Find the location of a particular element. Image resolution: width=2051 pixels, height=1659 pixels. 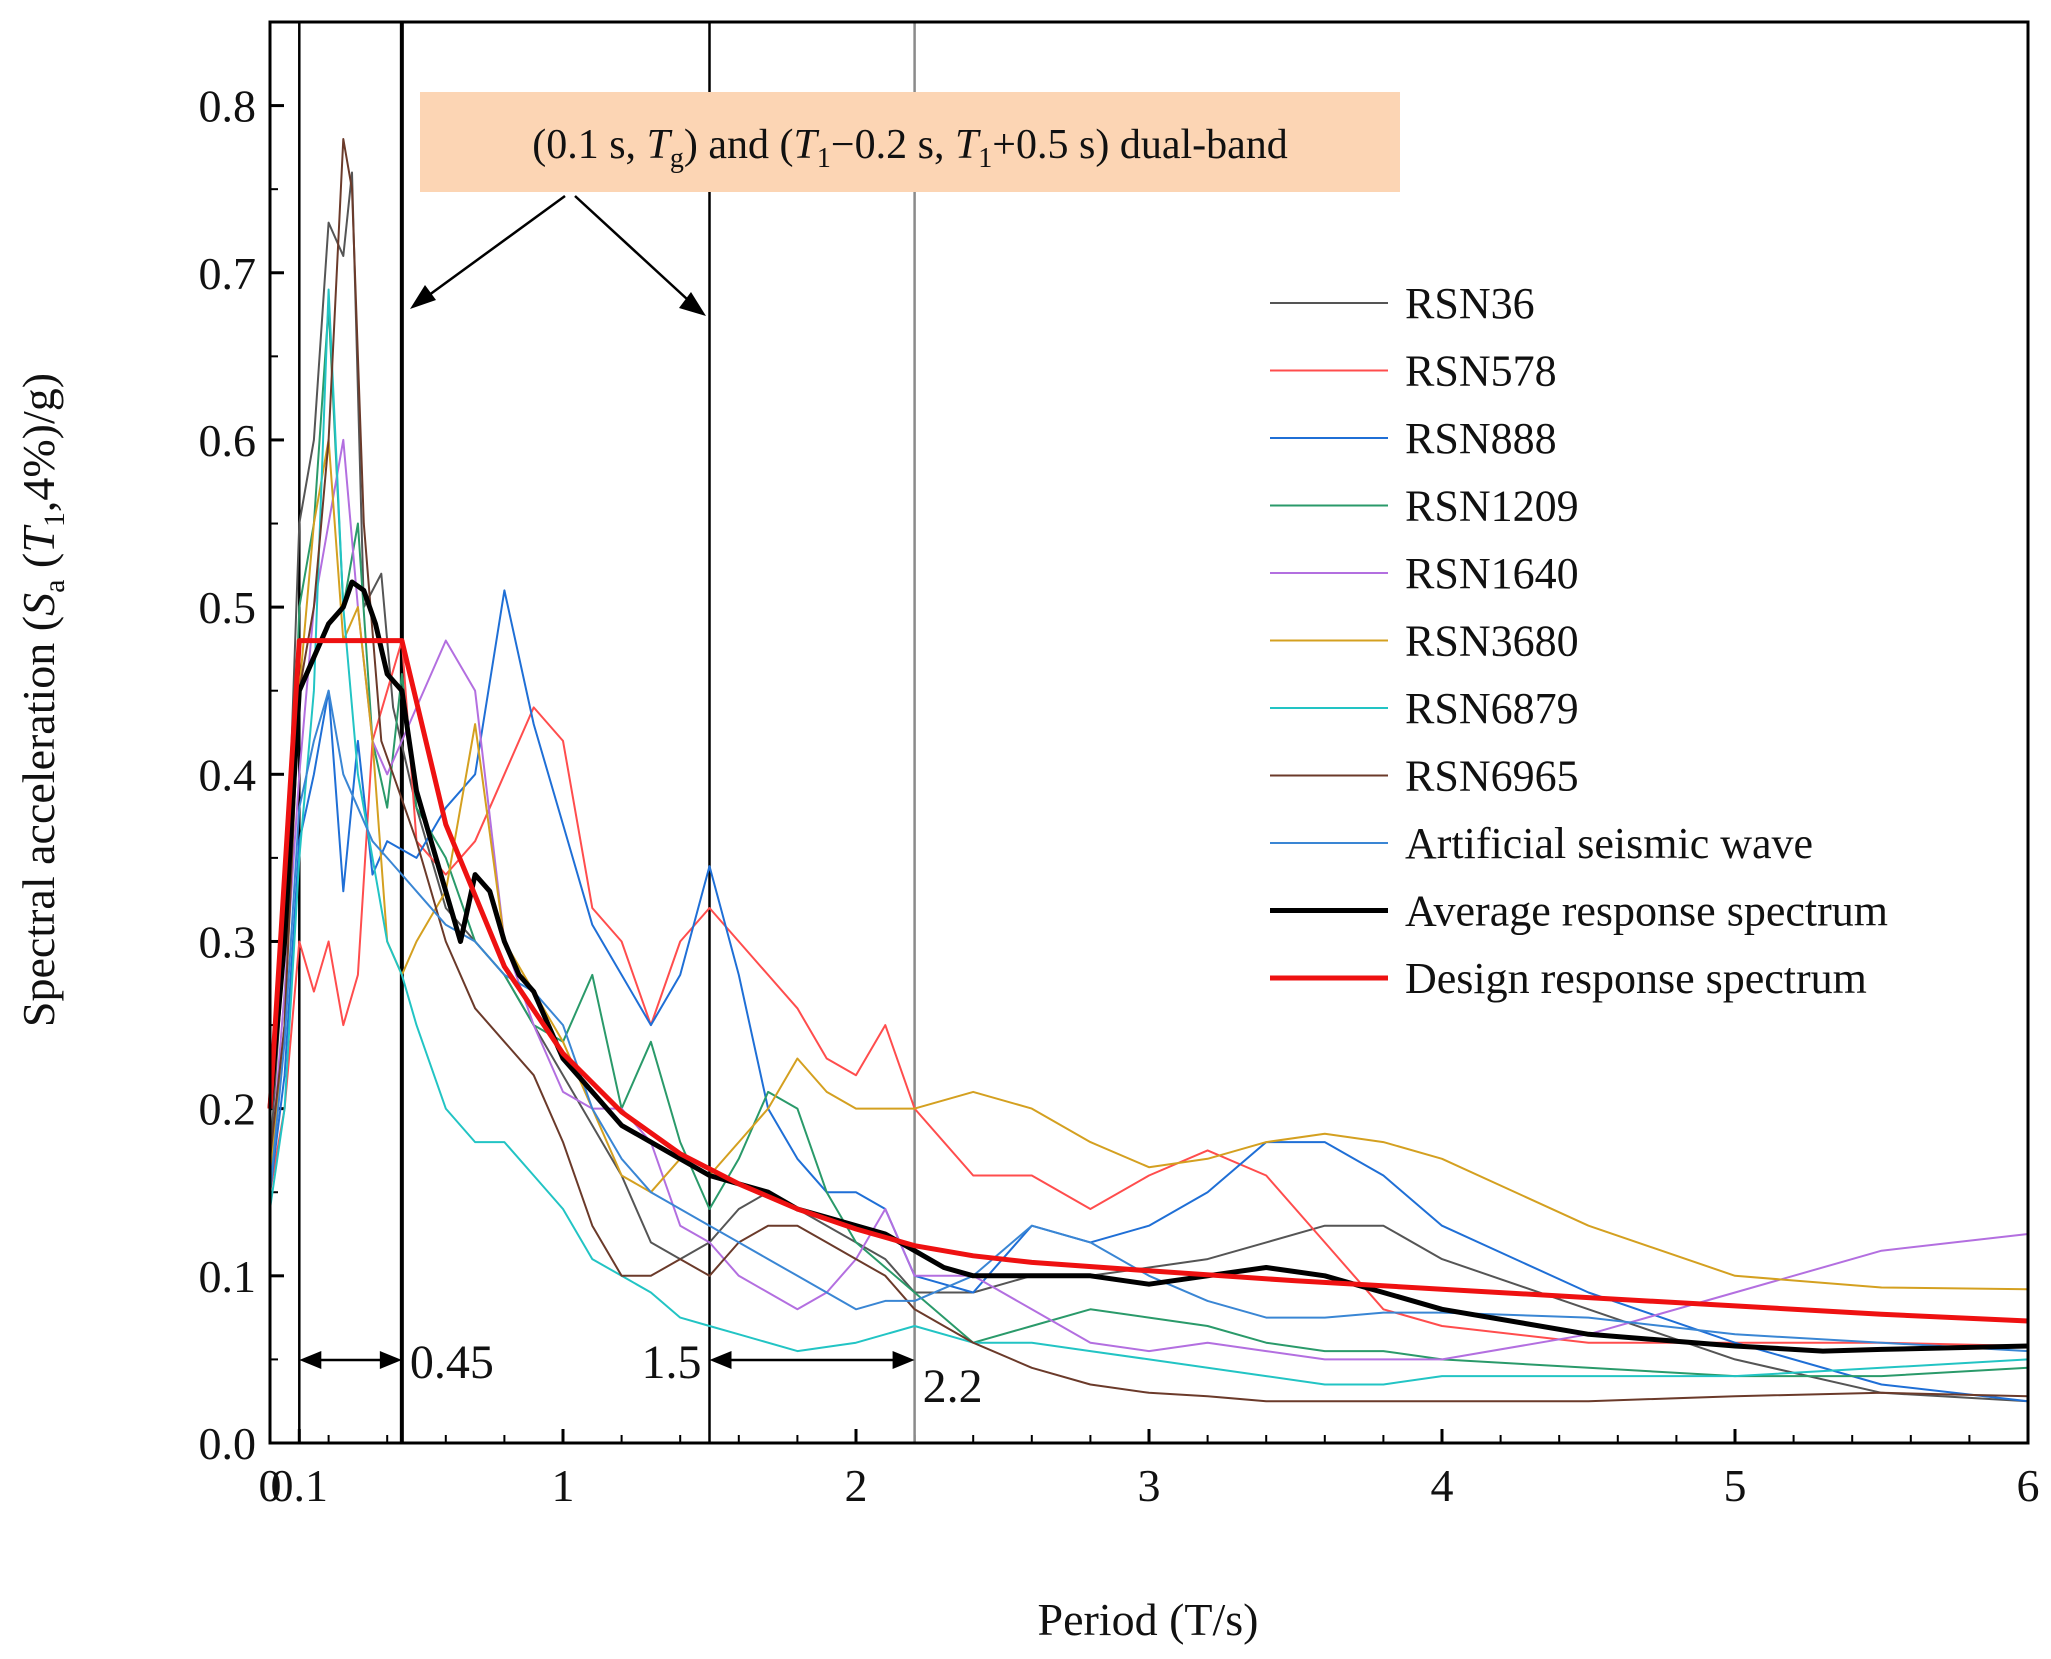

y-axis-title: Spectral acceleration (Sa (T1,4%)/g) is located at coordinates (42, 700).